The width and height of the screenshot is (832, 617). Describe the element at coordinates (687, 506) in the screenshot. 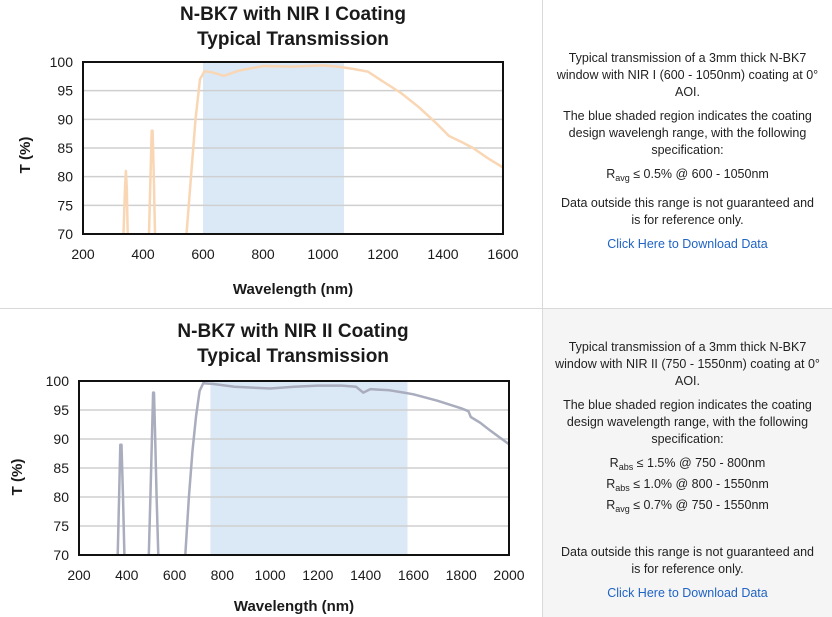

I see `spec-line: Ravg ≤ 0.7% @ 750 - 1550nm` at that location.